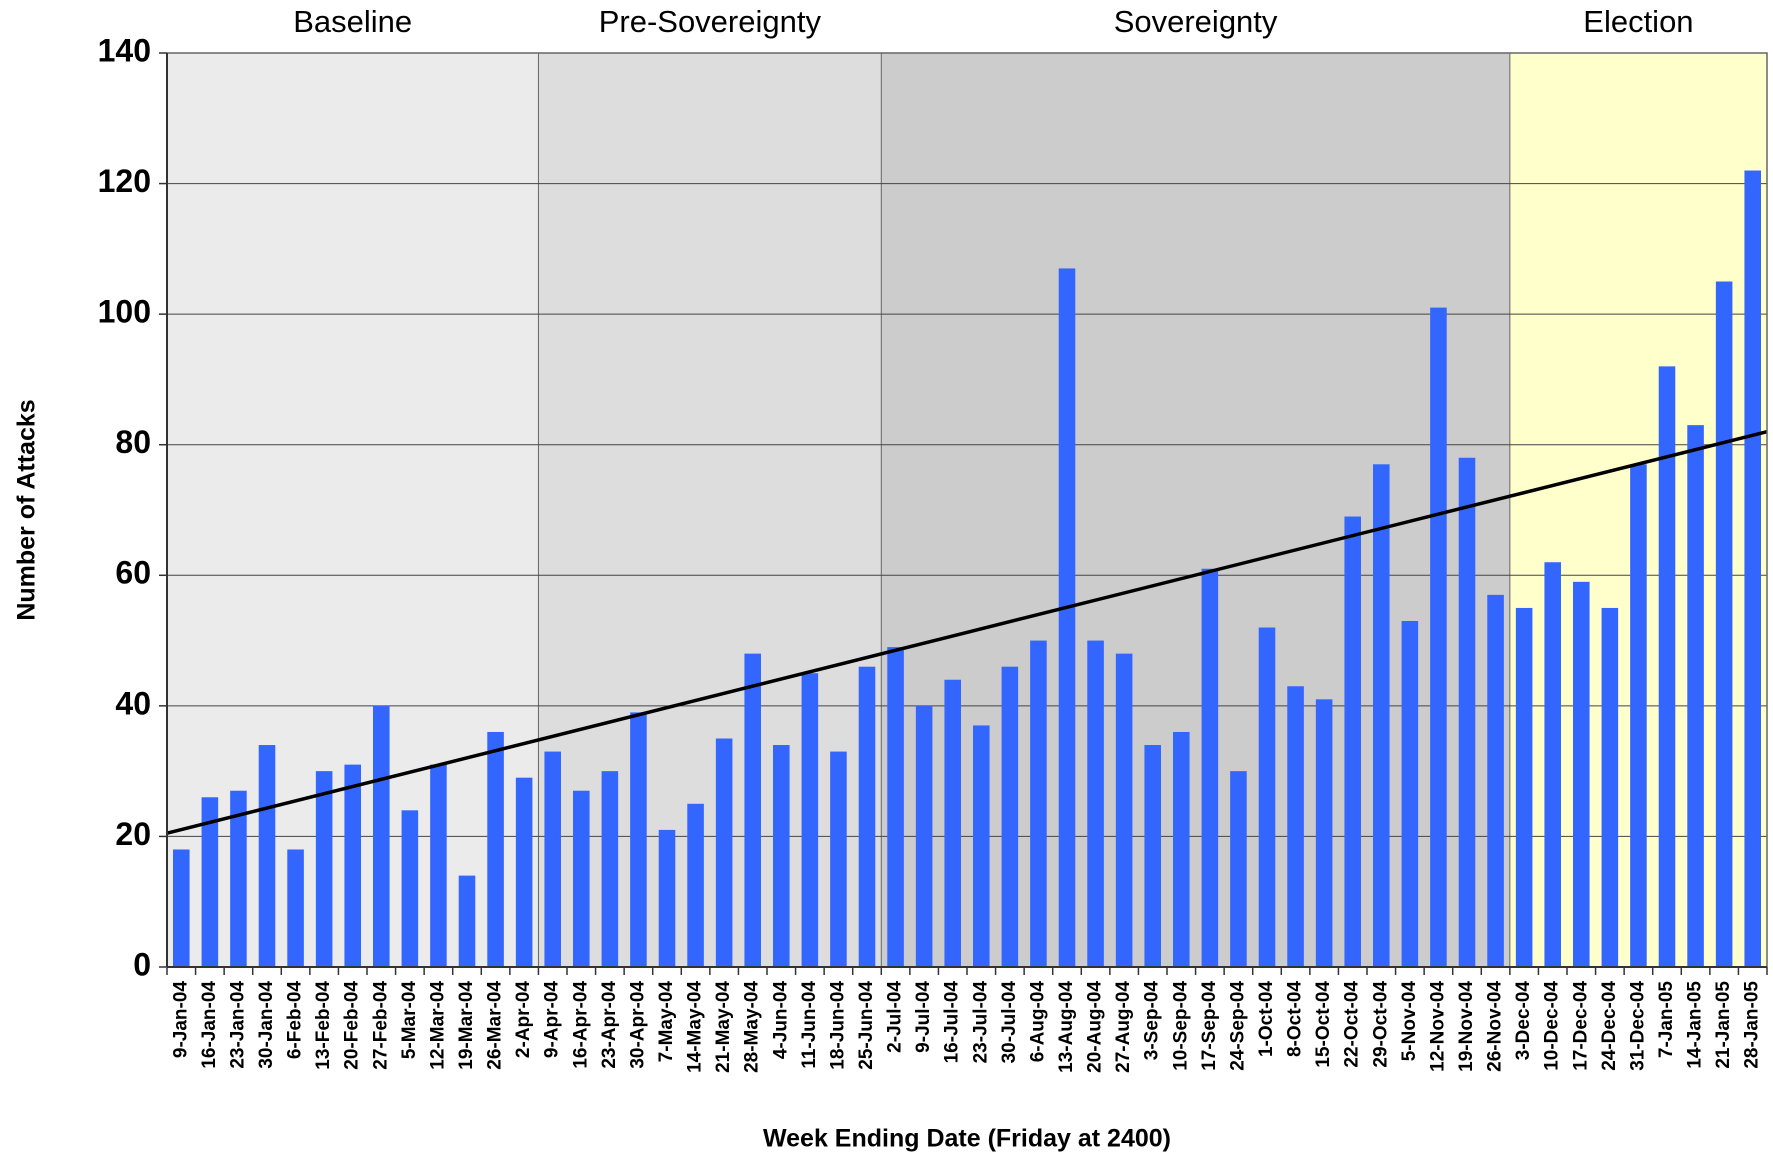  I want to click on x-tick-label: 6-Feb-04, so click(295, 1020).